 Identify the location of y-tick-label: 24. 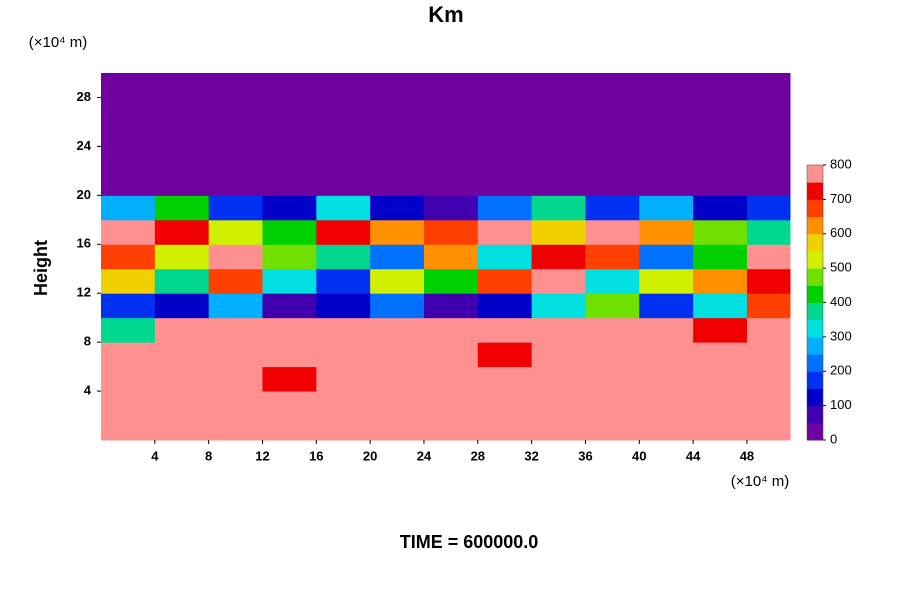
(84, 145).